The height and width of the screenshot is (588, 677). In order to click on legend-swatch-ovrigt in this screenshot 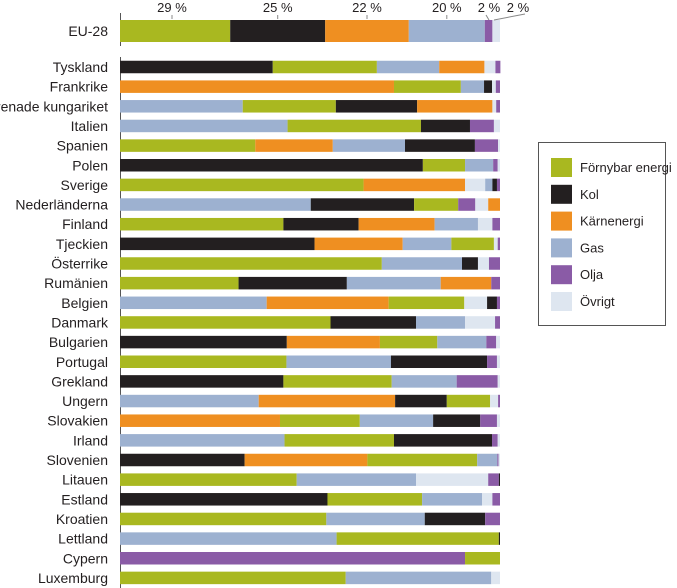, I will do `click(561, 301)`.